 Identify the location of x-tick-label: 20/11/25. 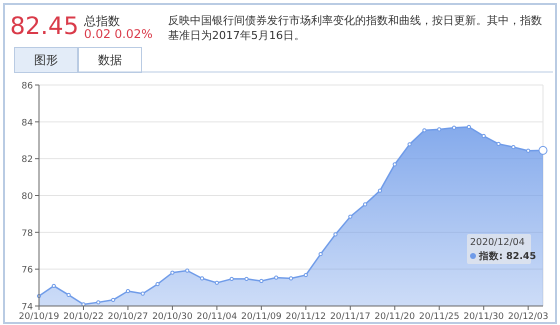
(439, 317).